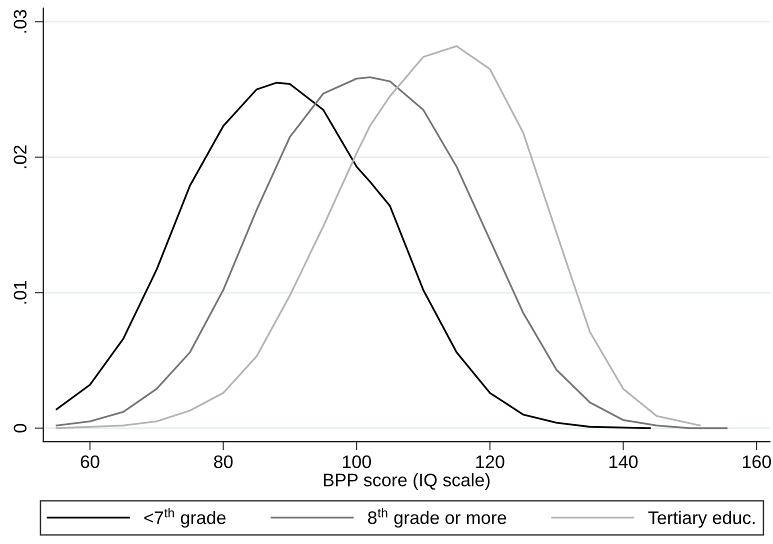  What do you see at coordinates (356, 461) in the screenshot?
I see `x-tick-label: 100` at bounding box center [356, 461].